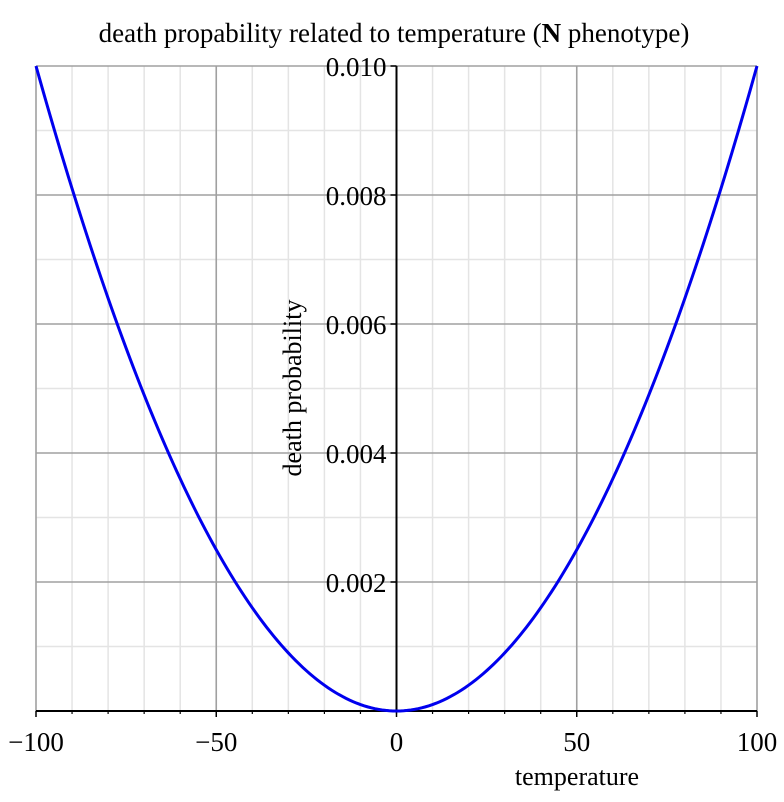  I want to click on y-tick-label: 0.010, so click(356, 67).